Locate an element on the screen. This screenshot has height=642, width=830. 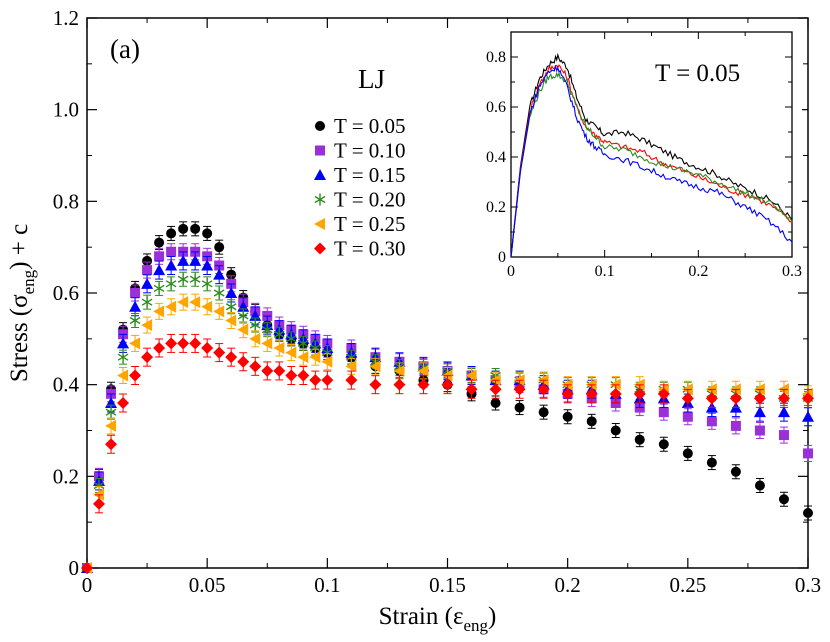
x-axis-label-end: ) is located at coordinates (492, 616).